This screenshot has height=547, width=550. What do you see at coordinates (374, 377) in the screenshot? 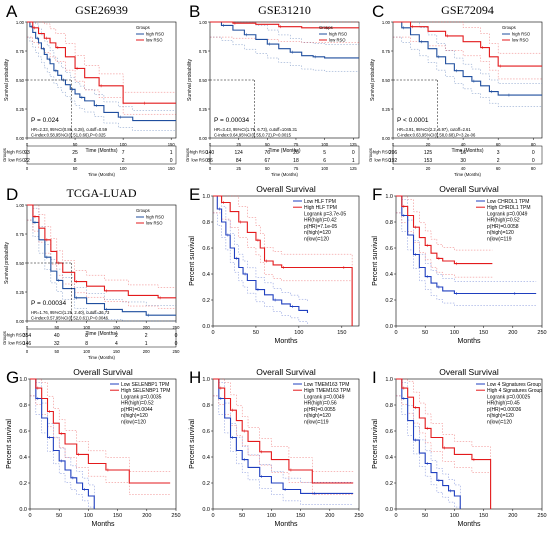
I see `panel-letter: I` at bounding box center [374, 377].